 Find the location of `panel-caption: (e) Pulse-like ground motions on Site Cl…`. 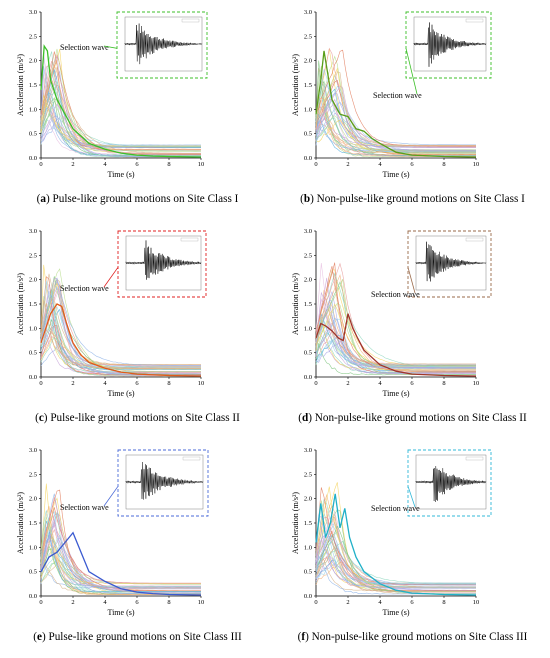

panel-caption: (e) Pulse-like ground motions on Site Cl… is located at coordinates (137, 637).